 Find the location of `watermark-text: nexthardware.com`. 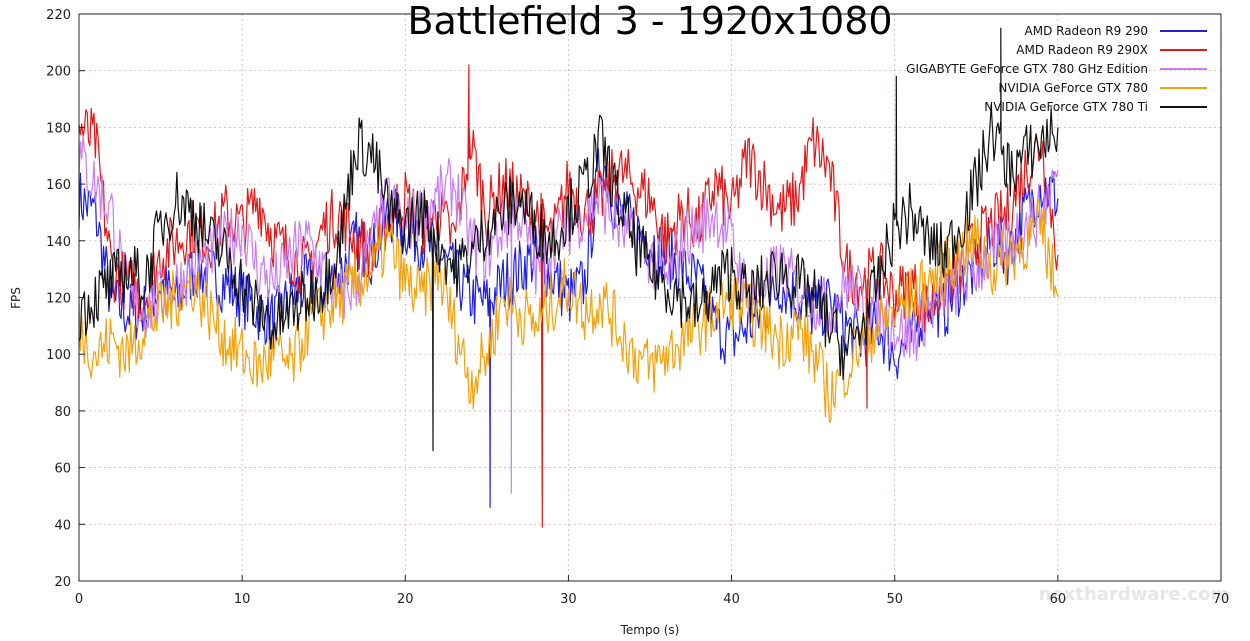

watermark-text: nexthardware.com is located at coordinates (1134, 594).